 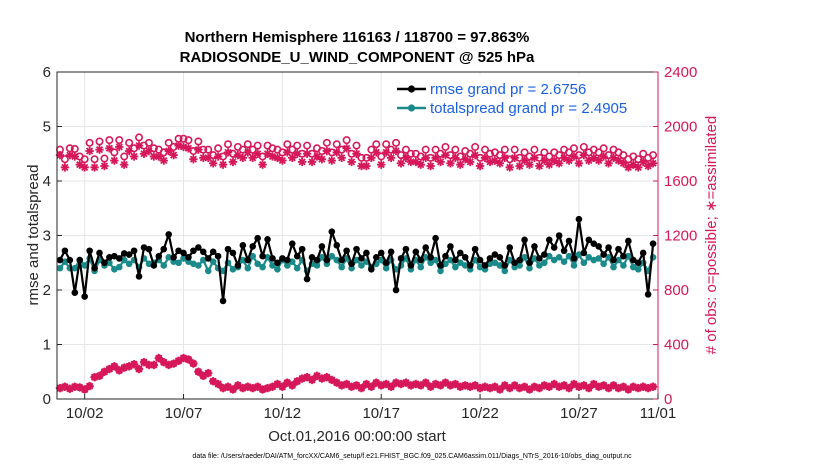 I want to click on right-y-tick-label: 2000, so click(x=680, y=127).